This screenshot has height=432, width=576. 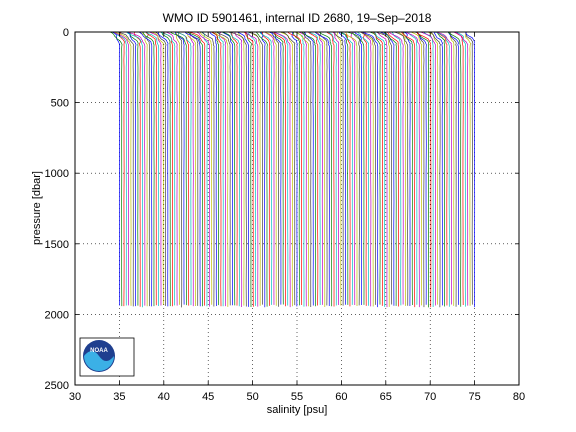 What do you see at coordinates (57, 174) in the screenshot?
I see `y-tick-label: 1000` at bounding box center [57, 174].